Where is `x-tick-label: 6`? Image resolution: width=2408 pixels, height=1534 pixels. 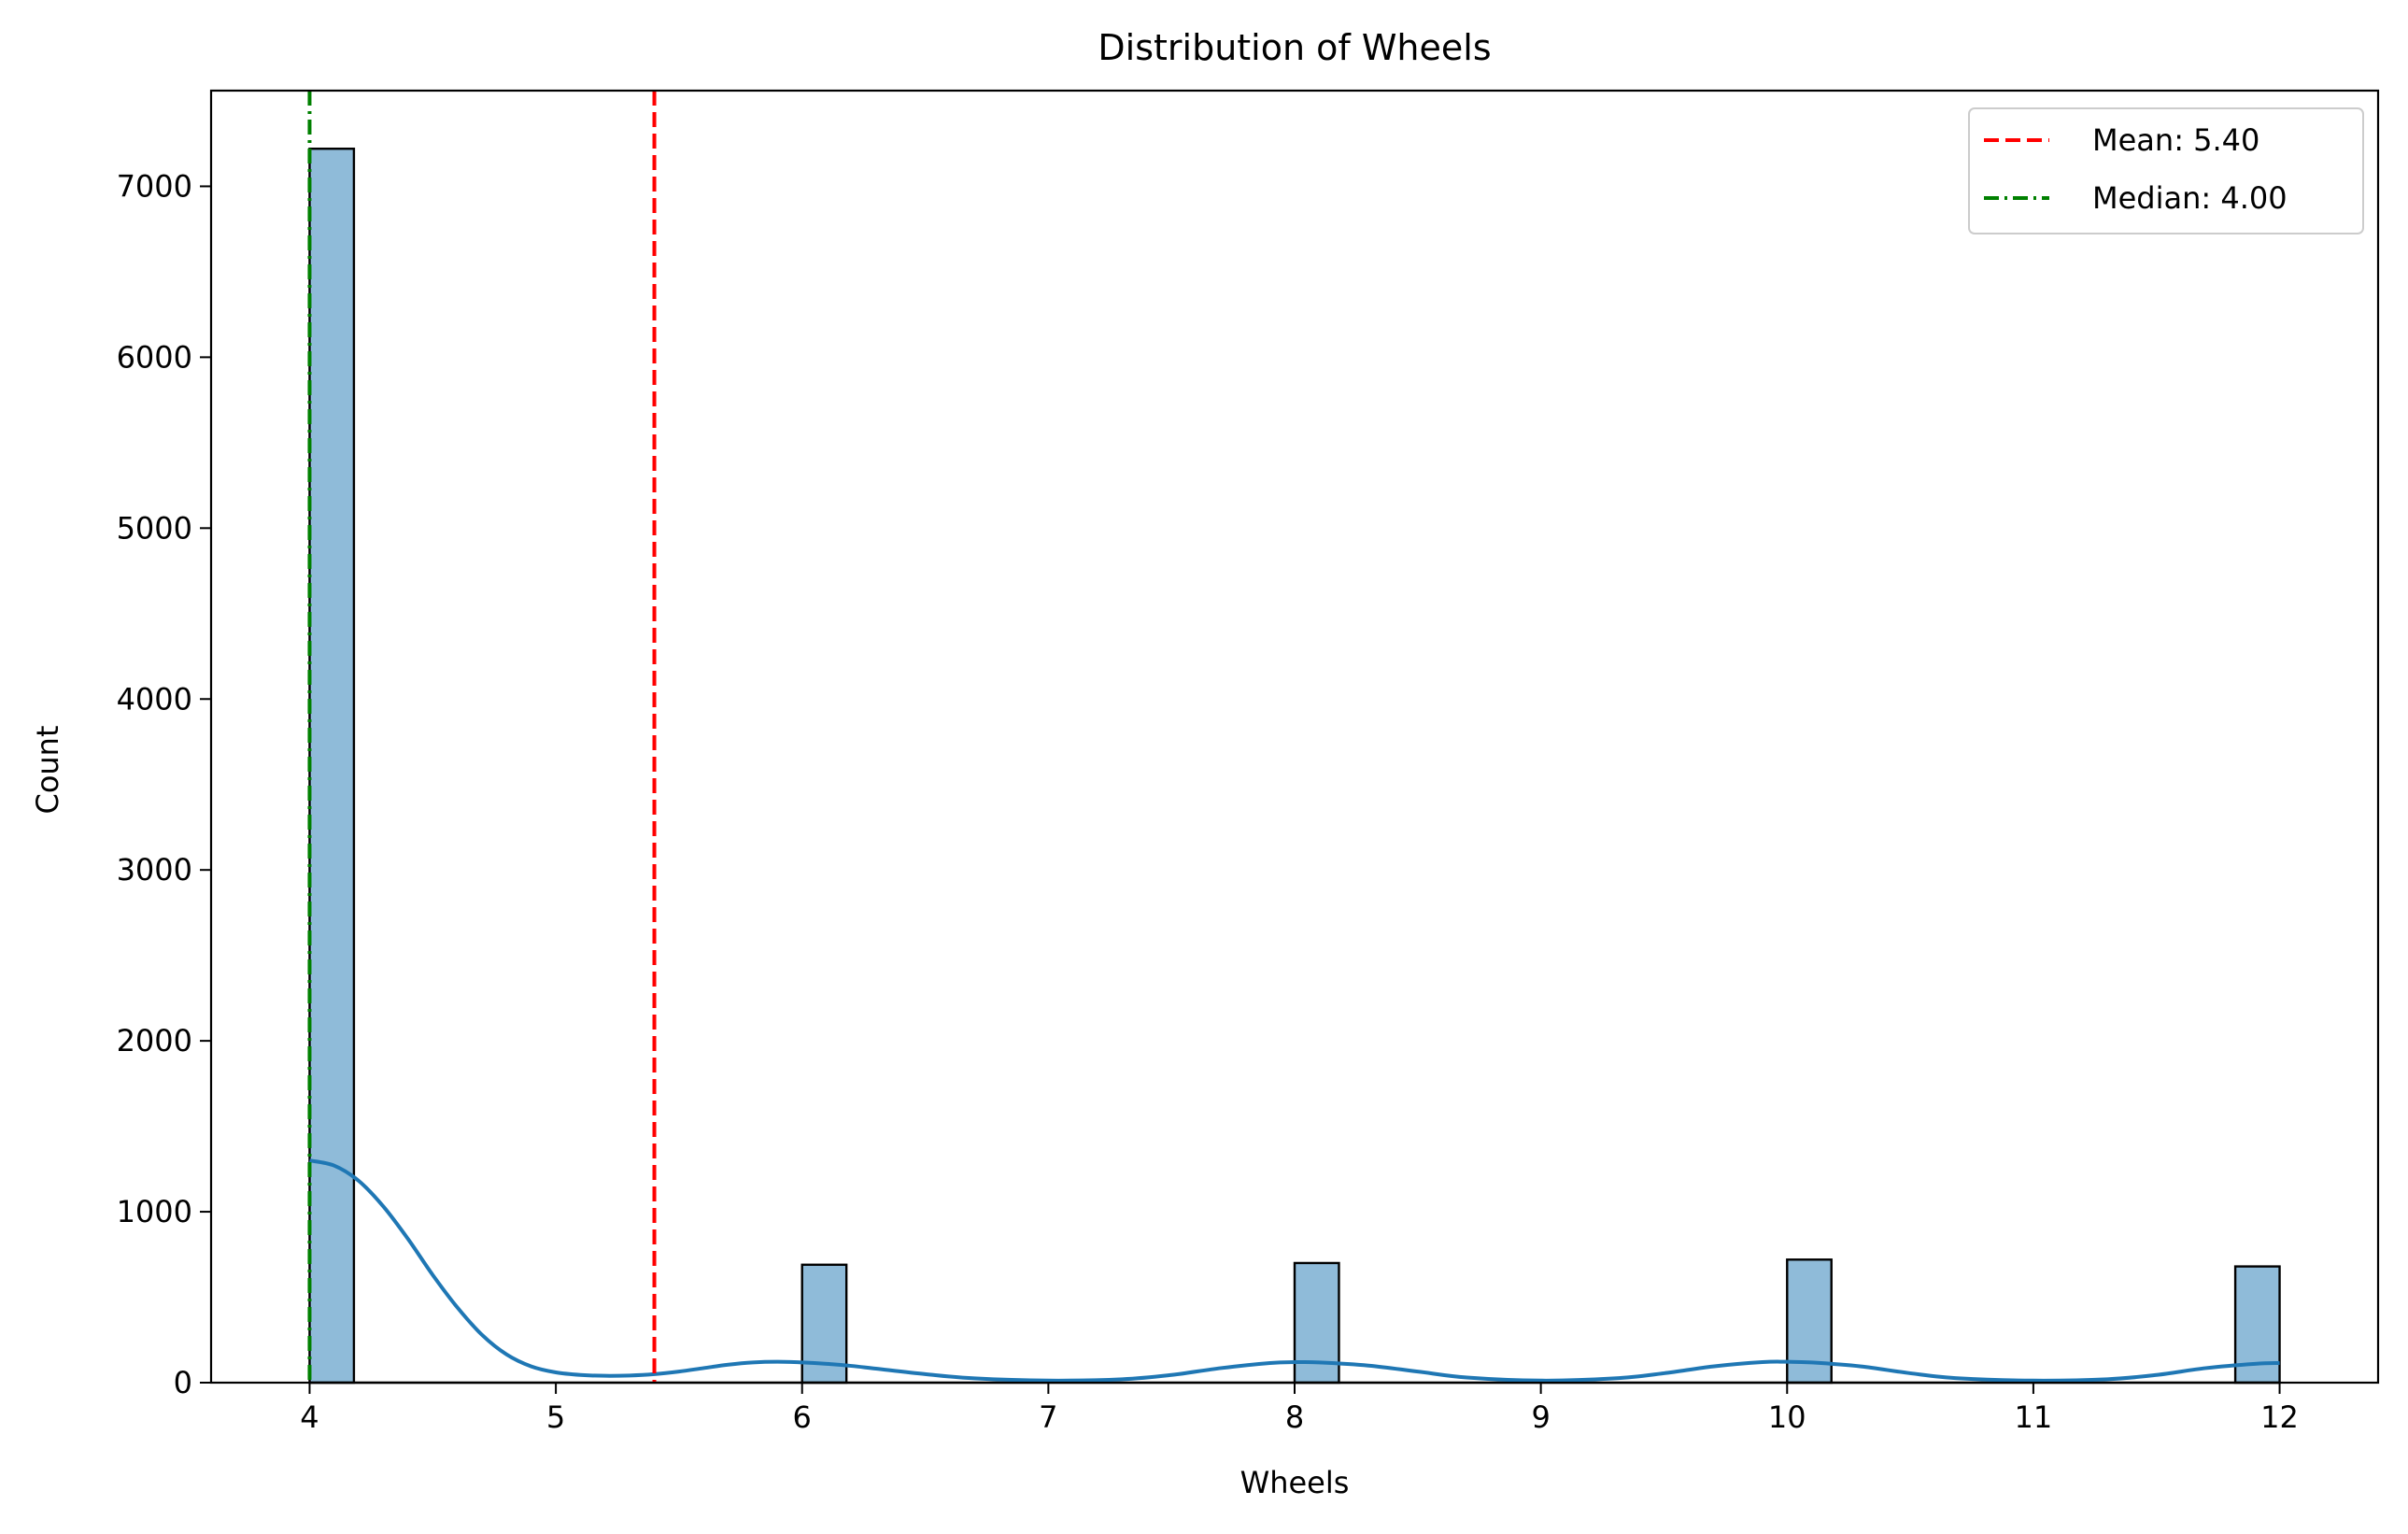 x-tick-label: 6 is located at coordinates (802, 1417).